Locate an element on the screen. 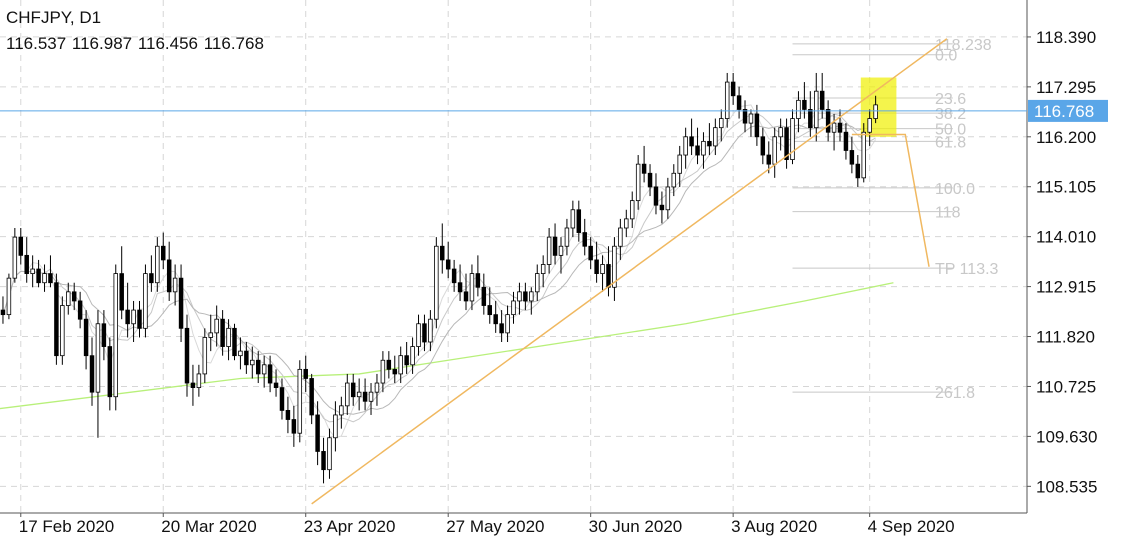 Image resolution: width=1122 pixels, height=545 pixels. fibonacci-level-label: 50.0 is located at coordinates (950, 130).